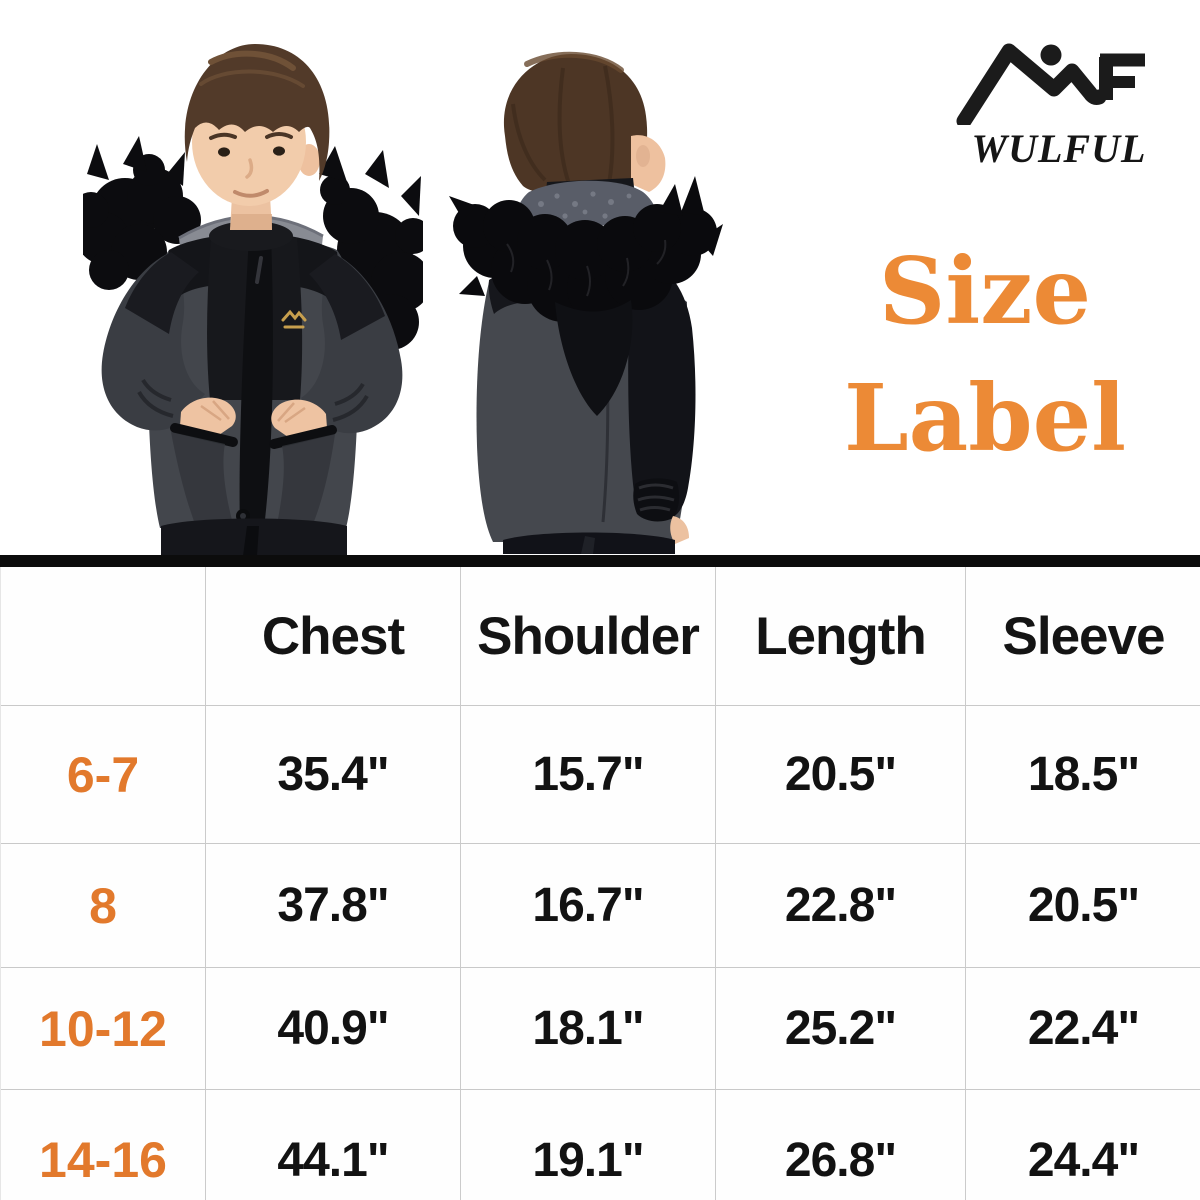  What do you see at coordinates (103, 1028) in the screenshot?
I see `size-cell: 10-12` at bounding box center [103, 1028].